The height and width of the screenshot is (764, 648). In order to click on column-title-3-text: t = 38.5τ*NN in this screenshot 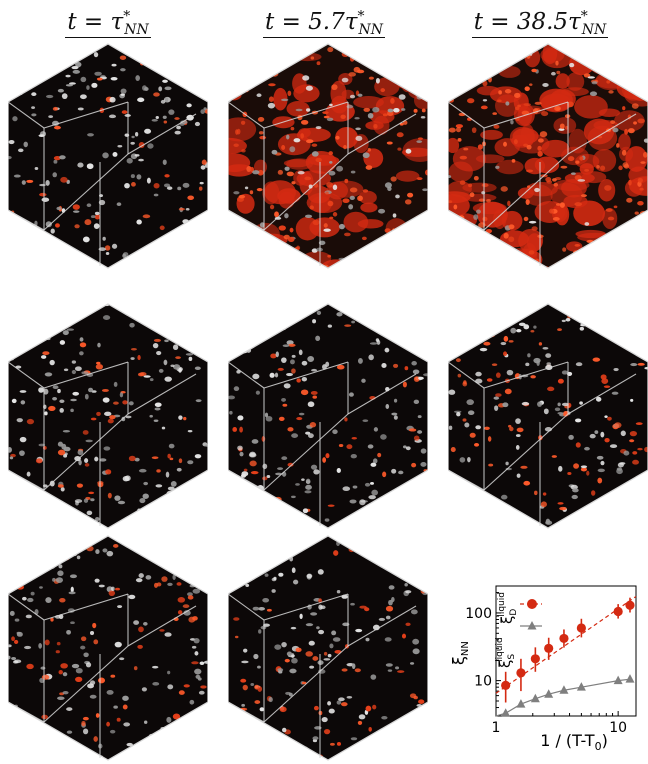, I will do `click(540, 23)`.